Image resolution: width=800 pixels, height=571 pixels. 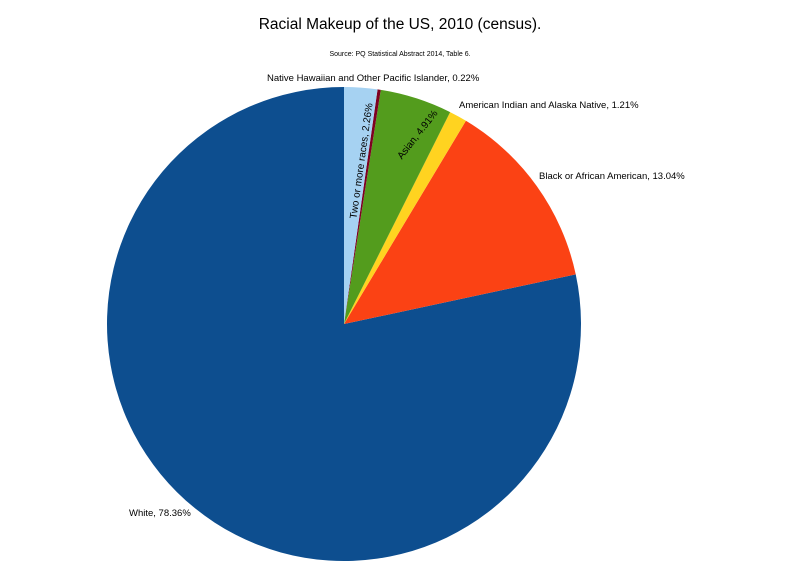 I want to click on pie-slice-two-or-more-races, so click(x=361, y=205).